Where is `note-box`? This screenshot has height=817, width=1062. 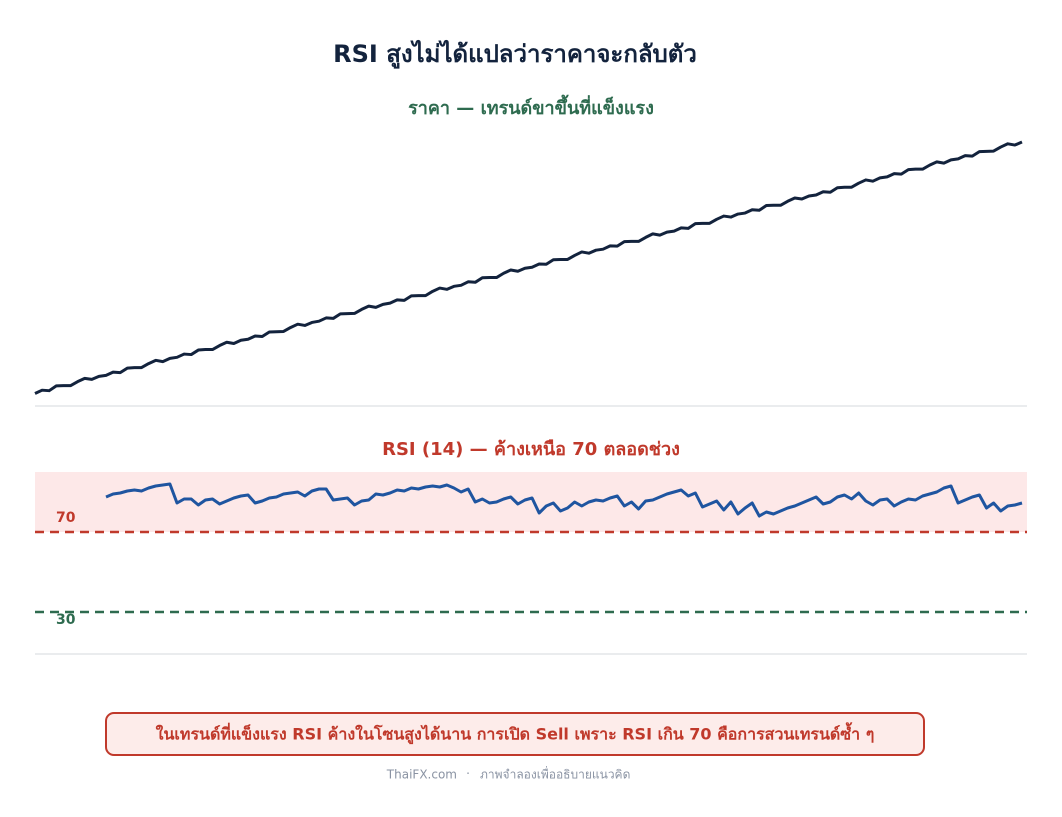
note-box is located at coordinates (515, 734).